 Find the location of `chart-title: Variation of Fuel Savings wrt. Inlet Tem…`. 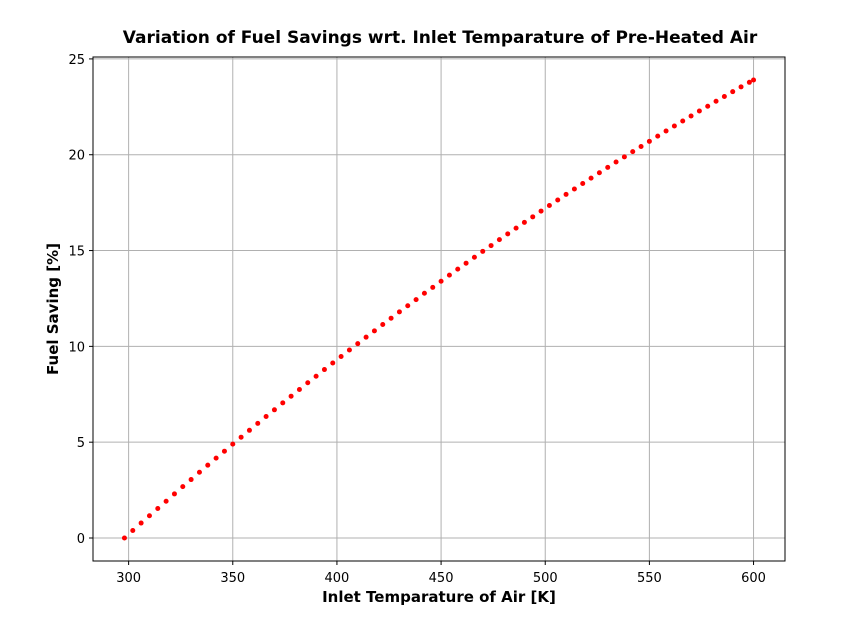

chart-title: Variation of Fuel Savings wrt. Inlet Tem… is located at coordinates (440, 38).